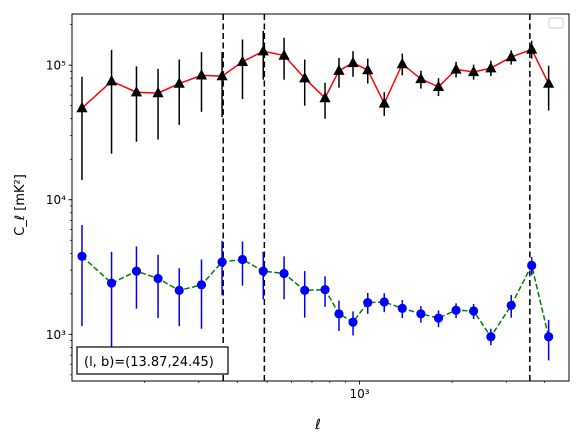  Describe the element at coordinates (149, 362) in the screenshot. I see `annotation-text: (l, b)=(13.87,24.45)` at that location.